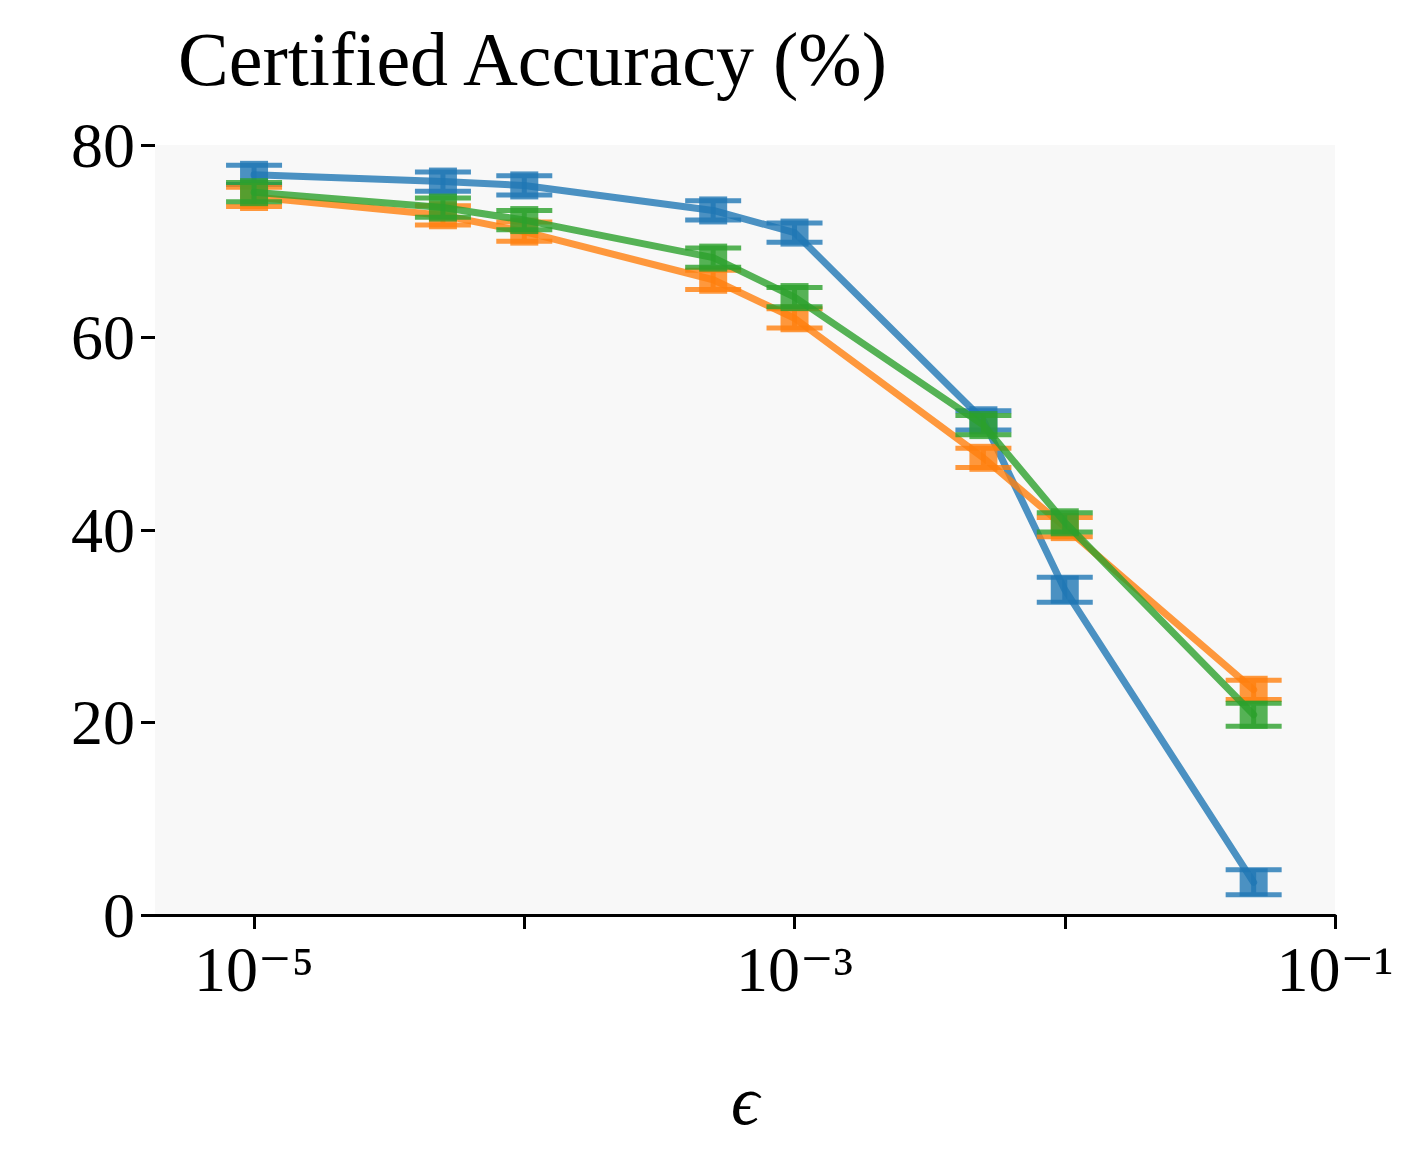 The height and width of the screenshot is (1159, 1426). Describe the element at coordinates (532, 59) in the screenshot. I see `chart-title: Certified Accuracy (%)` at that location.